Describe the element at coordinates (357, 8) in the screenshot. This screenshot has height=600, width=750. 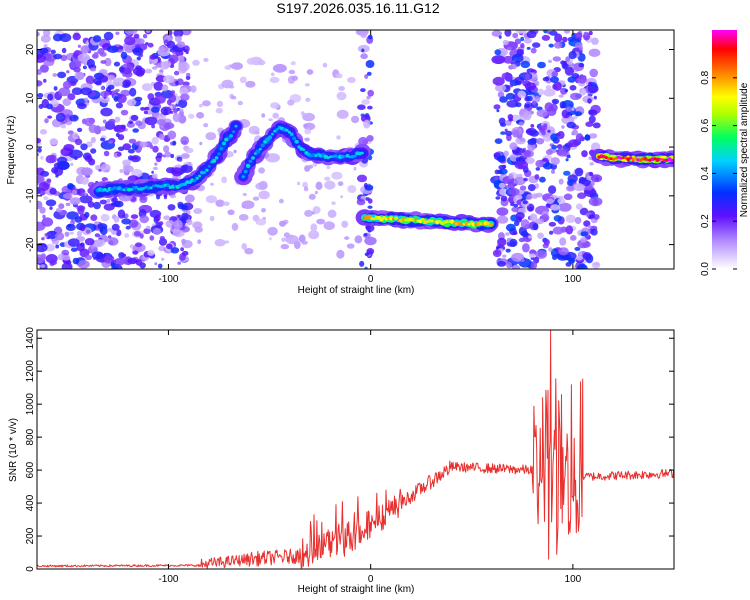
I see `figure-title: S197.2026.035.16.11.G12` at that location.